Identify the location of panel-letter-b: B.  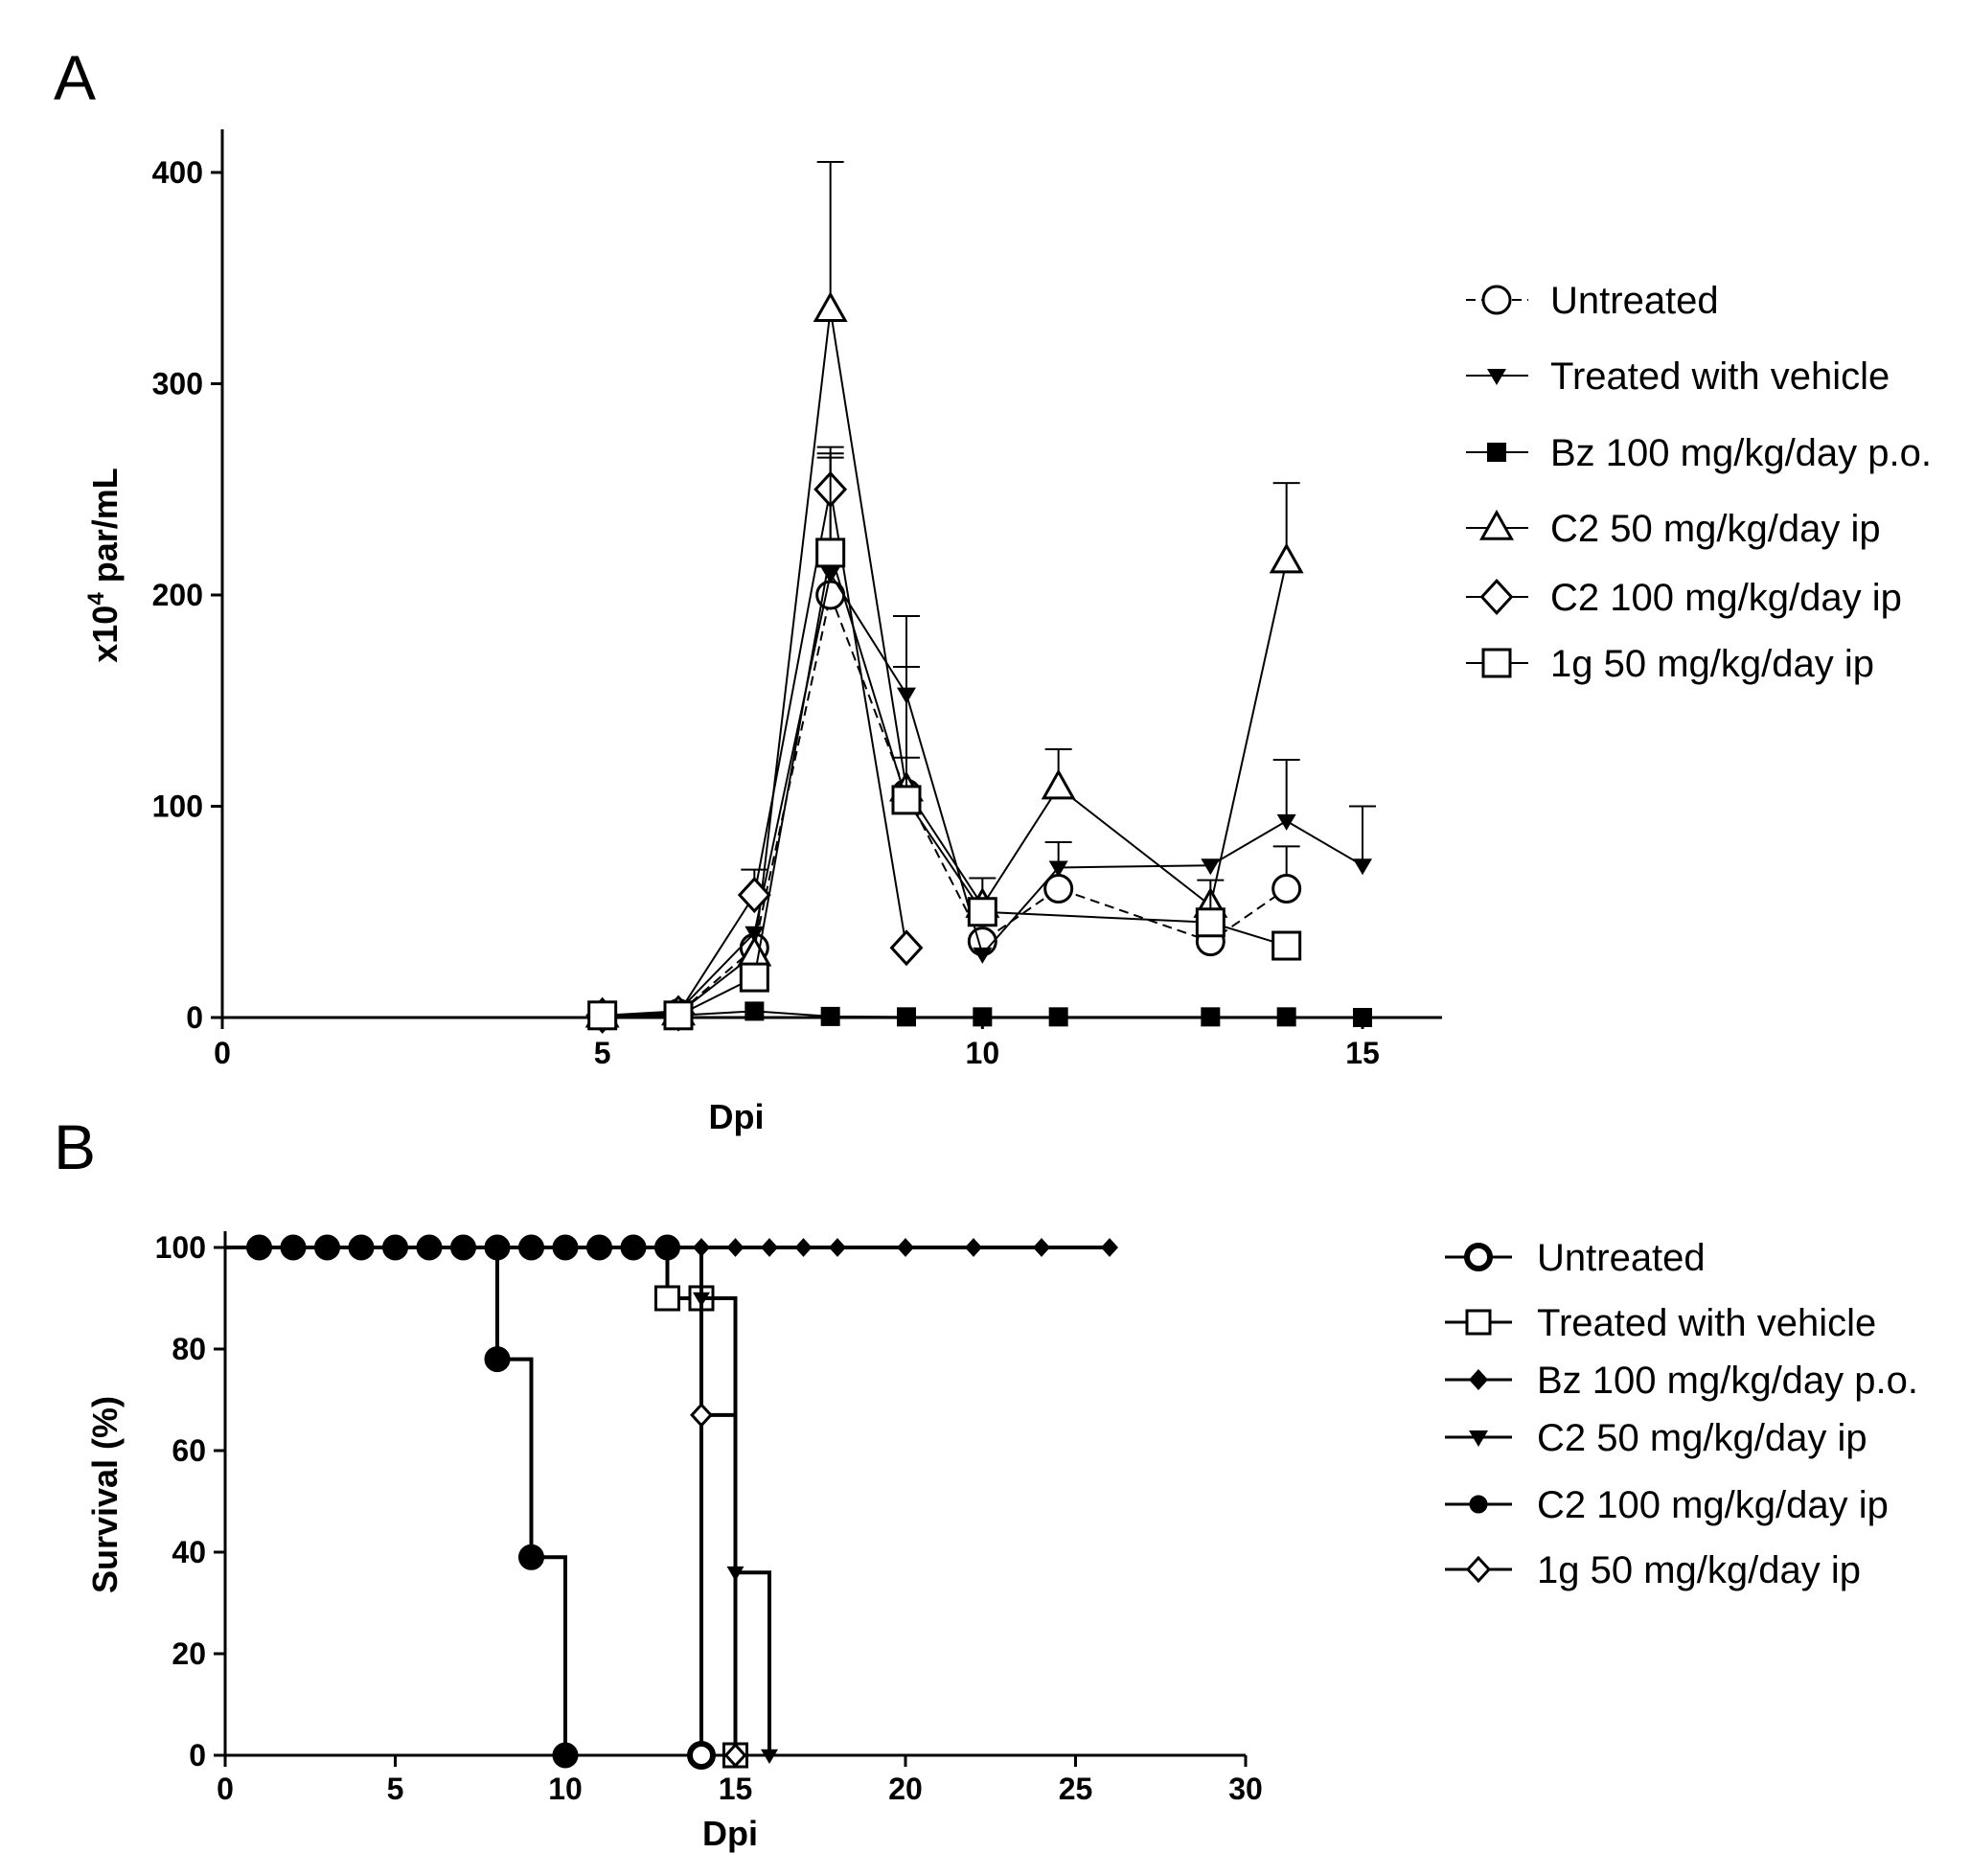
(75, 1147).